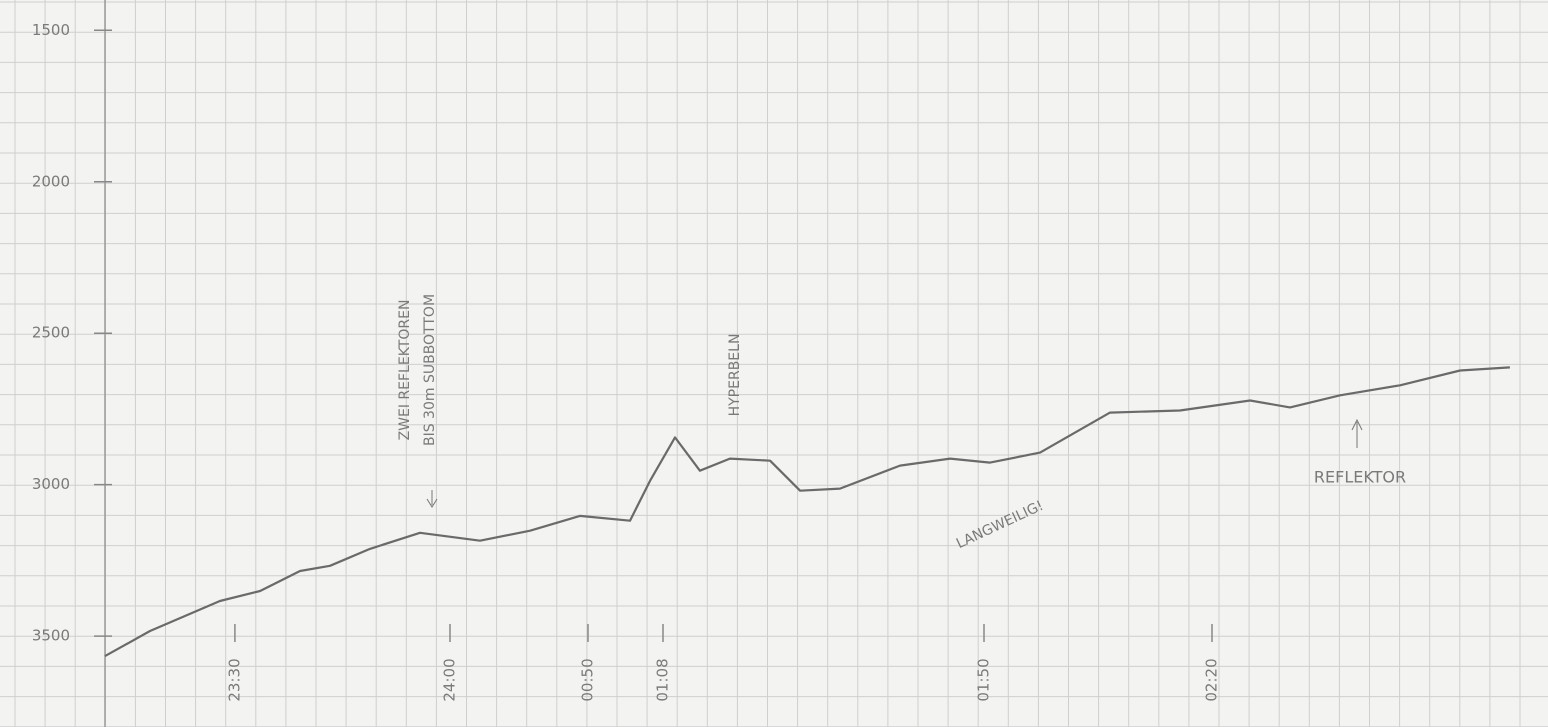 The width and height of the screenshot is (1548, 727). I want to click on x-tick-label: 23:30, so click(234, 679).